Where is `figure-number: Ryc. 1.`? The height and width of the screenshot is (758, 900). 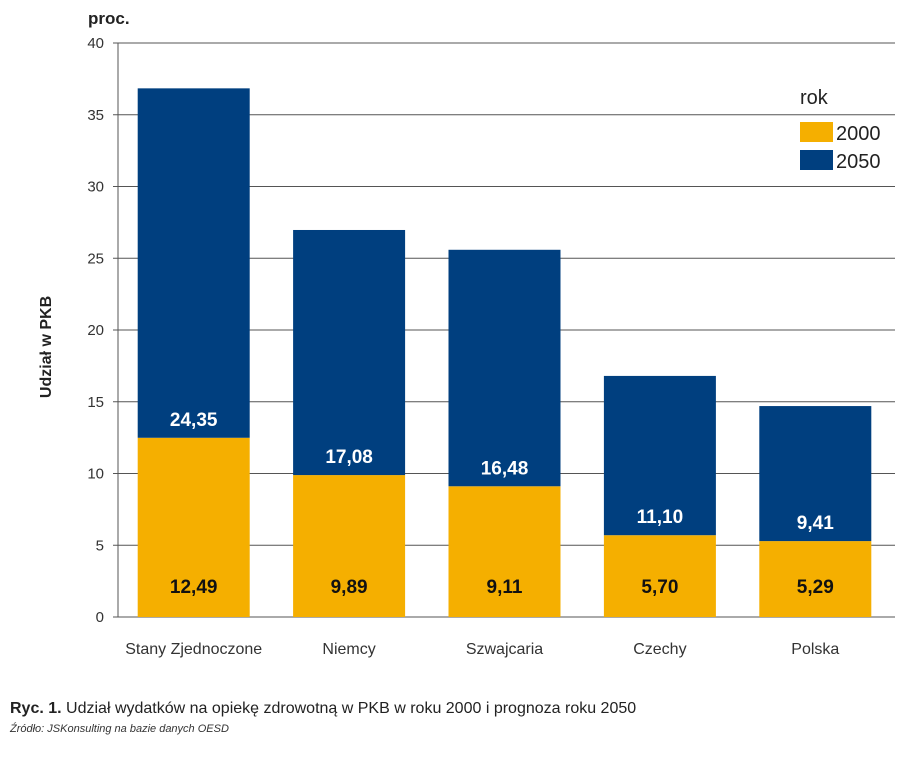
figure-number: Ryc. 1. is located at coordinates (36, 708).